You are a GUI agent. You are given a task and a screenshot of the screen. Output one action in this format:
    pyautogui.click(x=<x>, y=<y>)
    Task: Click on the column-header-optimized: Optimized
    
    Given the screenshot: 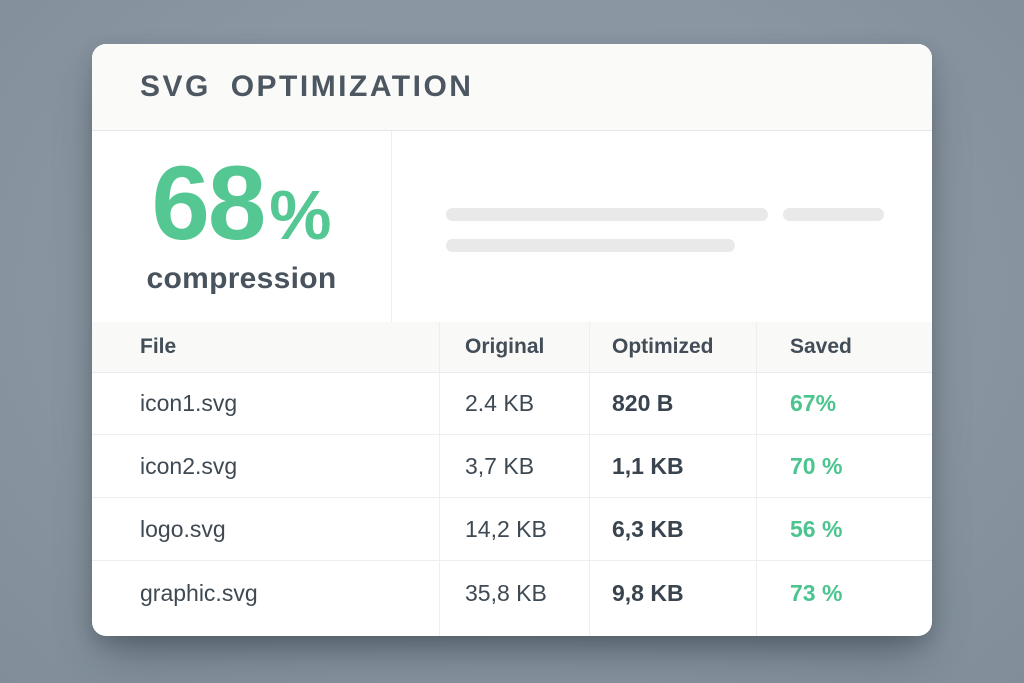 What is the action you would take?
    pyautogui.click(x=673, y=347)
    